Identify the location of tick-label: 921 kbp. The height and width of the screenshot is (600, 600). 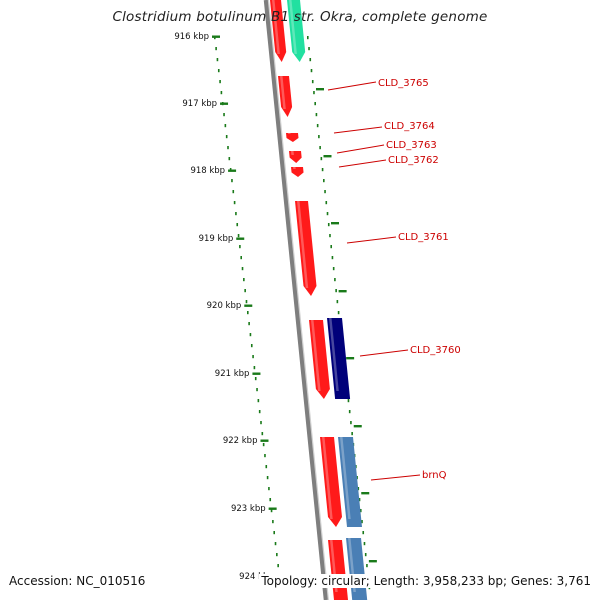
(232, 374).